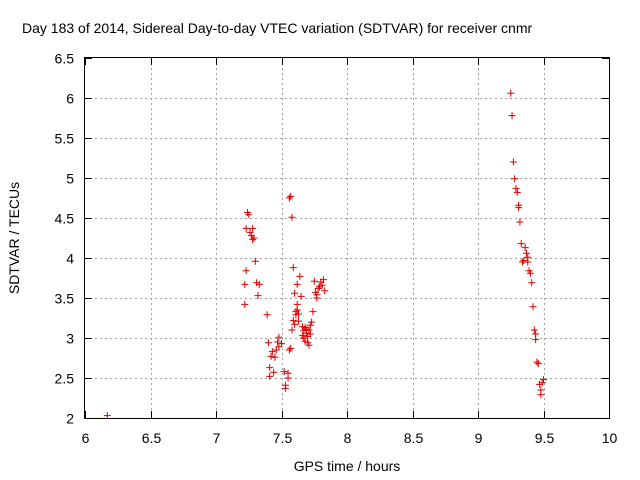 The height and width of the screenshot is (480, 640). I want to click on y-tick-label: 4, so click(70, 259).